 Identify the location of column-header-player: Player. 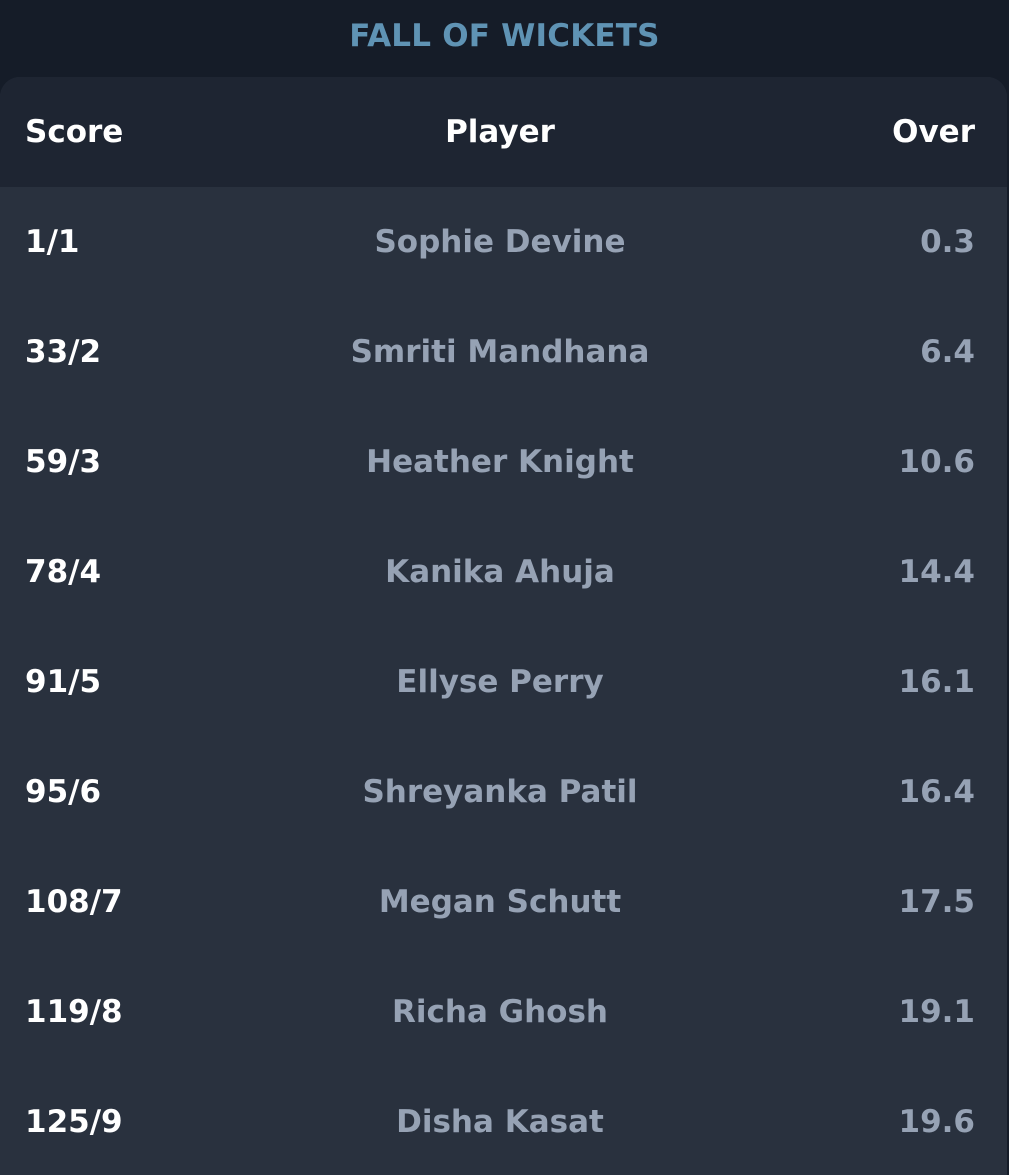
(500, 132).